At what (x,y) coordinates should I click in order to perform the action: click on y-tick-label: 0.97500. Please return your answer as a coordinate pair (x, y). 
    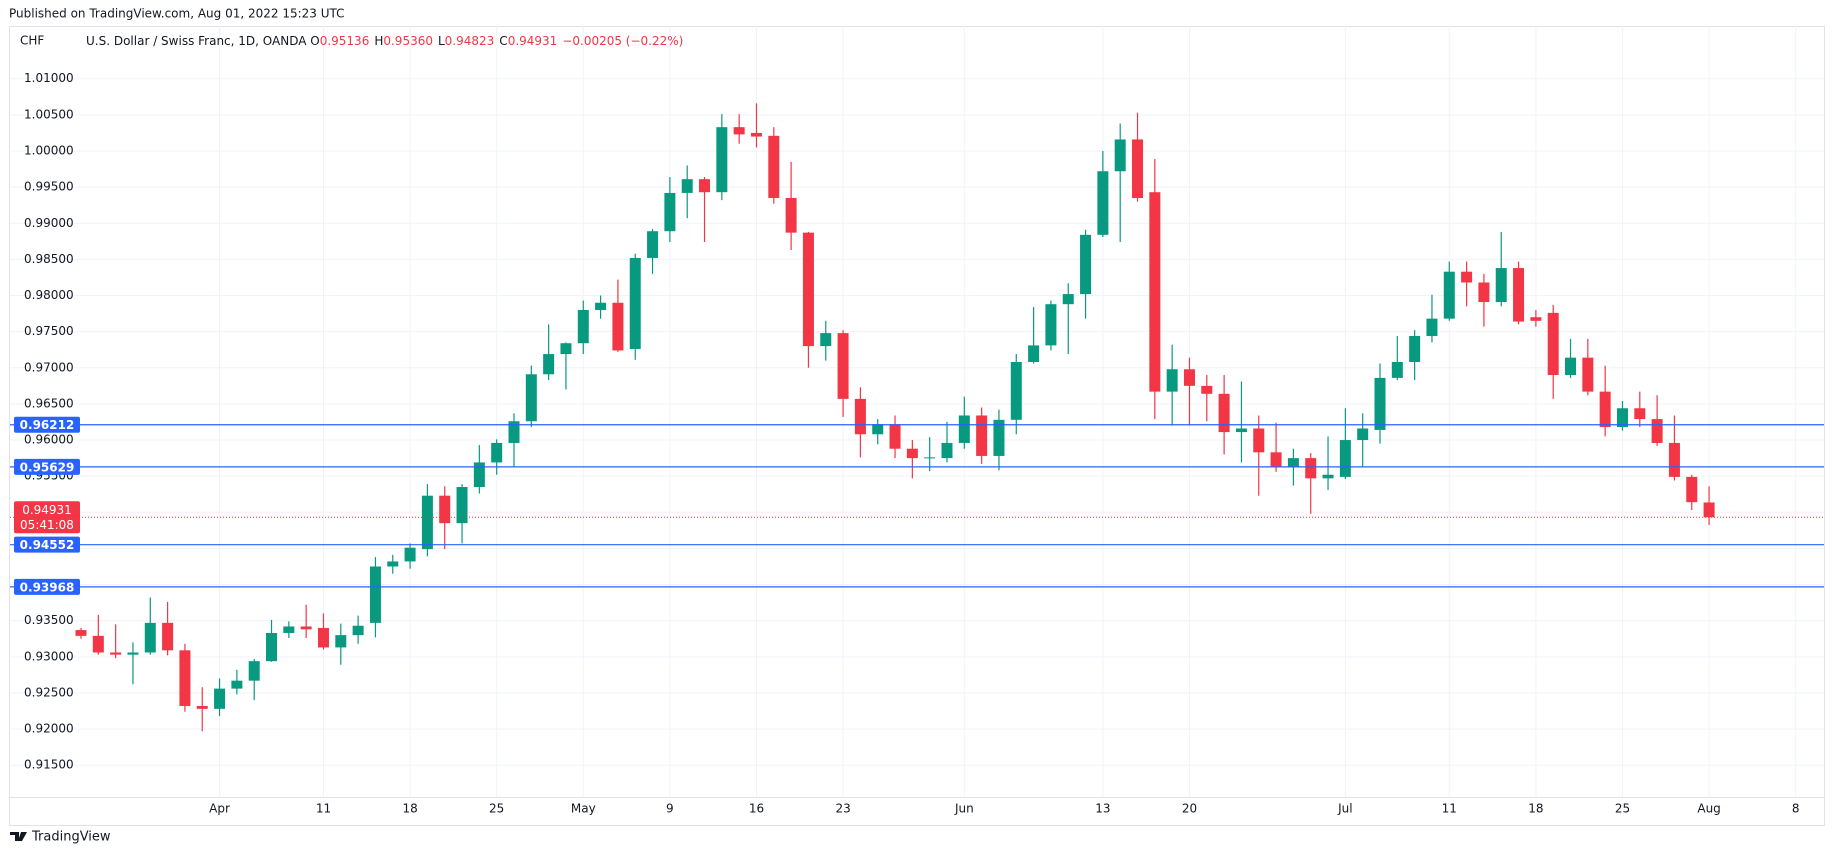
    Looking at the image, I should click on (49, 331).